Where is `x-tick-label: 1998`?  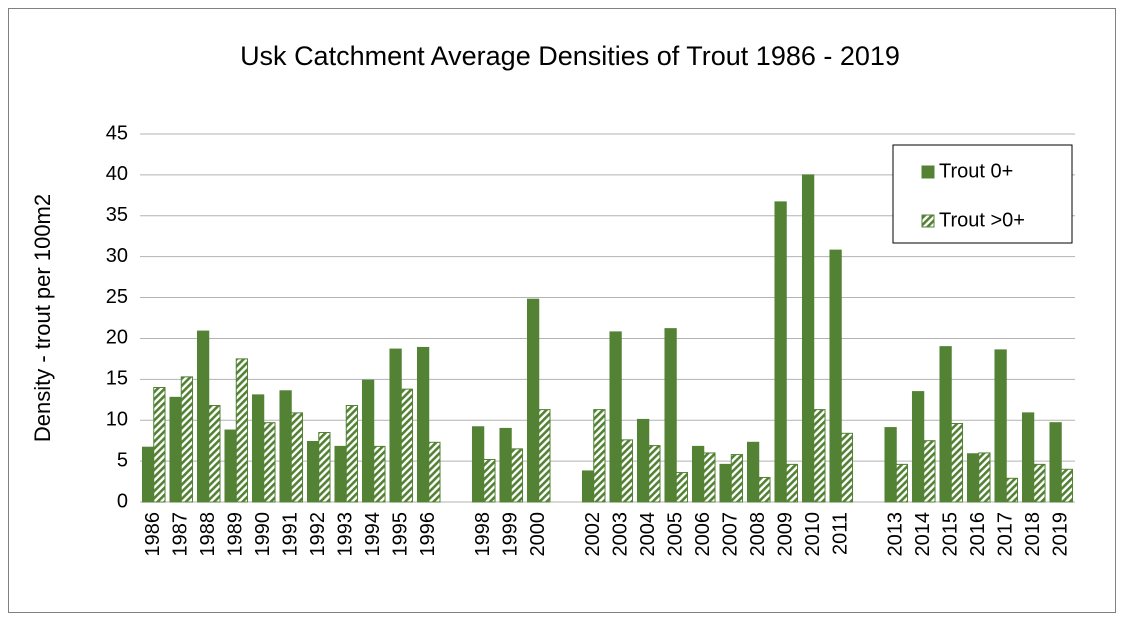 x-tick-label: 1998 is located at coordinates (483, 534).